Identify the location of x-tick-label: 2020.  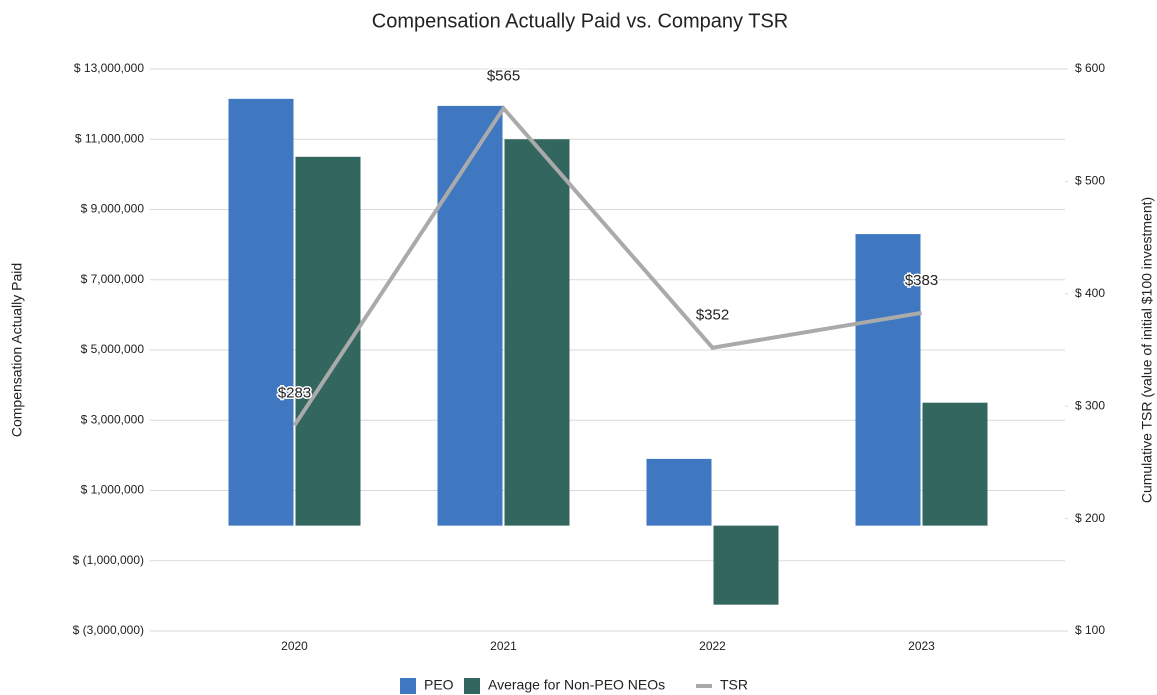
(294, 646).